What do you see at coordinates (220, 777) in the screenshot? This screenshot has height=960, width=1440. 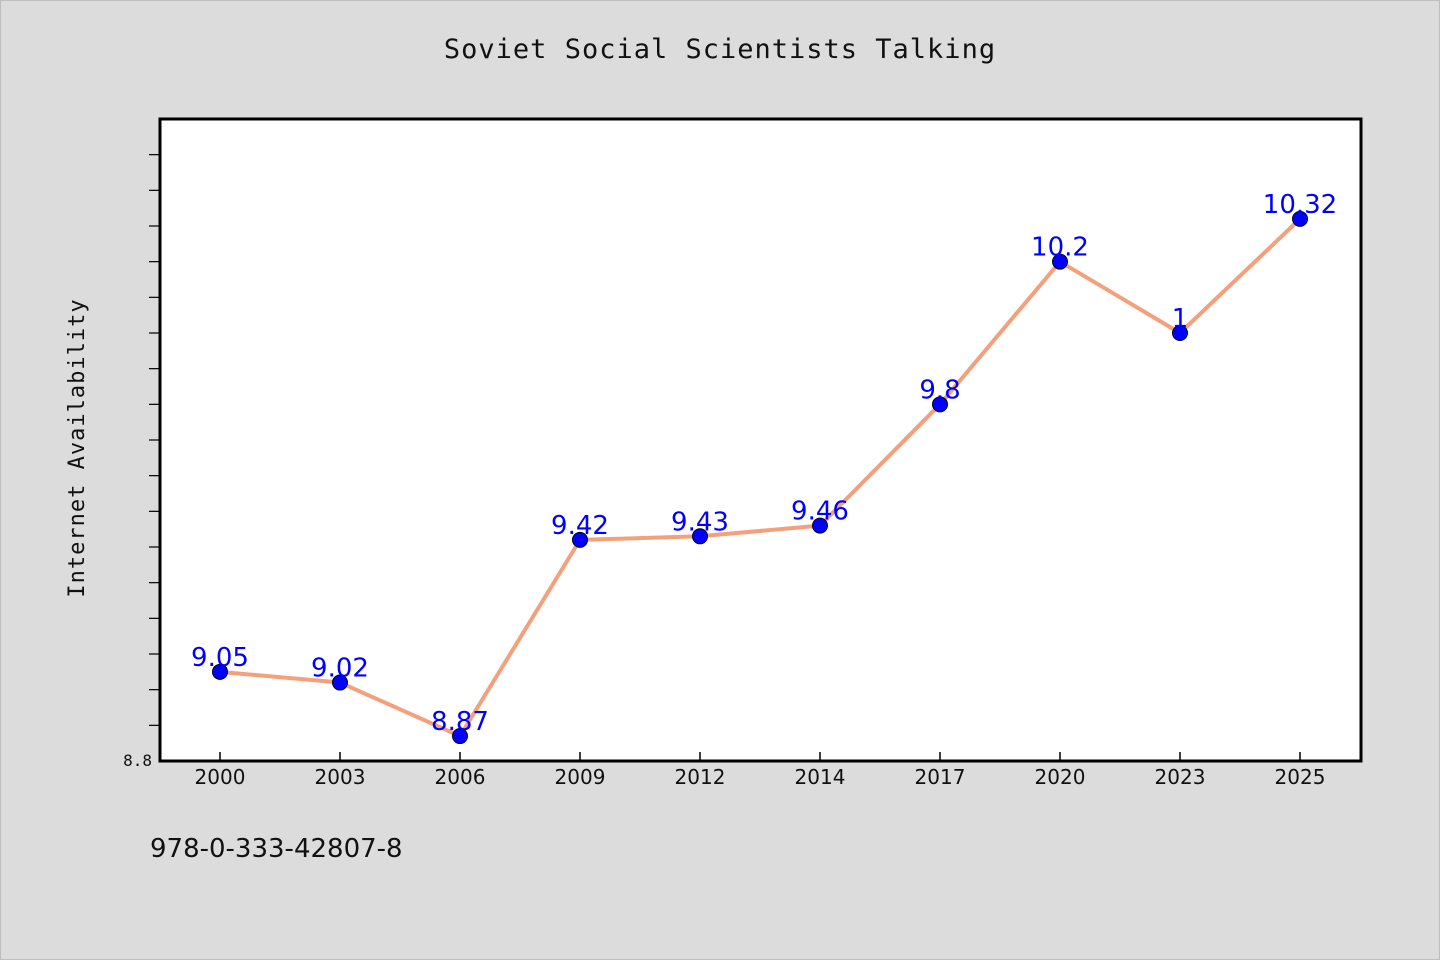 I see `x-tick-label: 2000` at bounding box center [220, 777].